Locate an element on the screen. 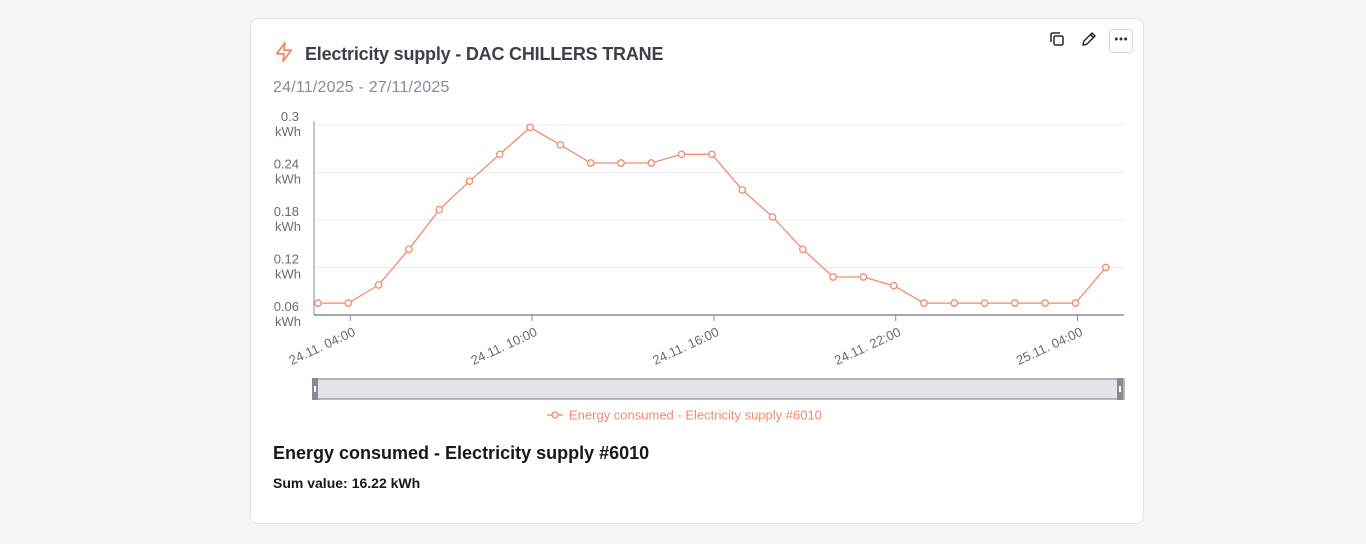 This screenshot has width=1366, height=544. zoom-slider is located at coordinates (718, 389).